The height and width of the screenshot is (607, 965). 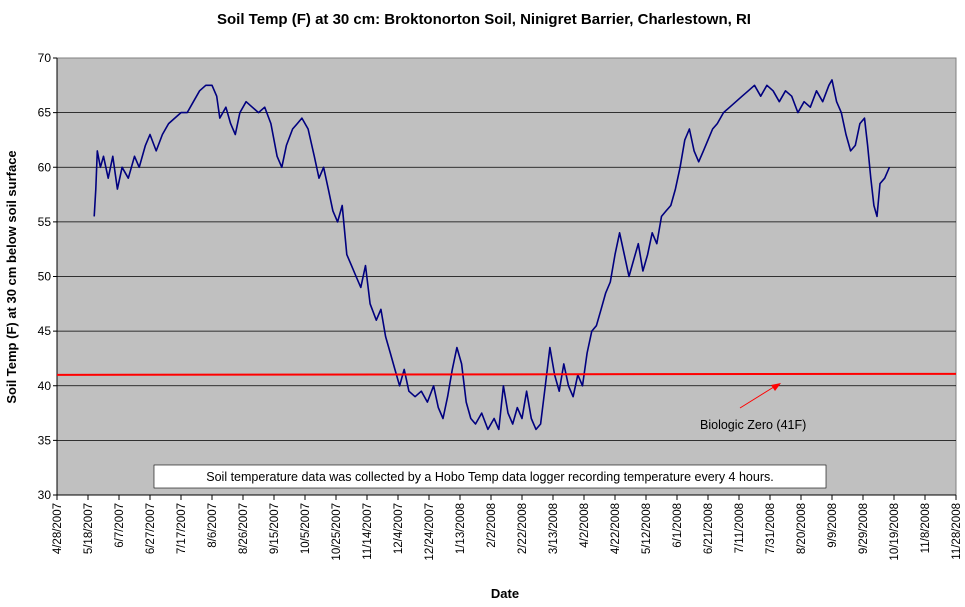 I want to click on x-tick-label: 6/21/2008, so click(x=709, y=528).